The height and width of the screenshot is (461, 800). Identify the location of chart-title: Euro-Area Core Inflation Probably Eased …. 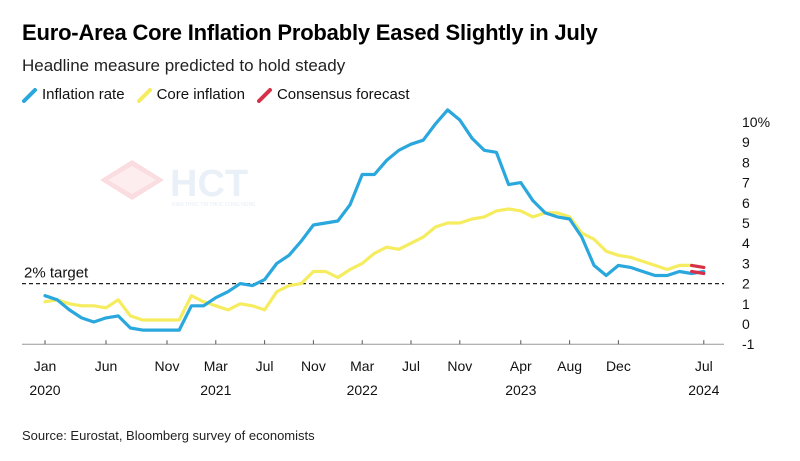
(310, 32).